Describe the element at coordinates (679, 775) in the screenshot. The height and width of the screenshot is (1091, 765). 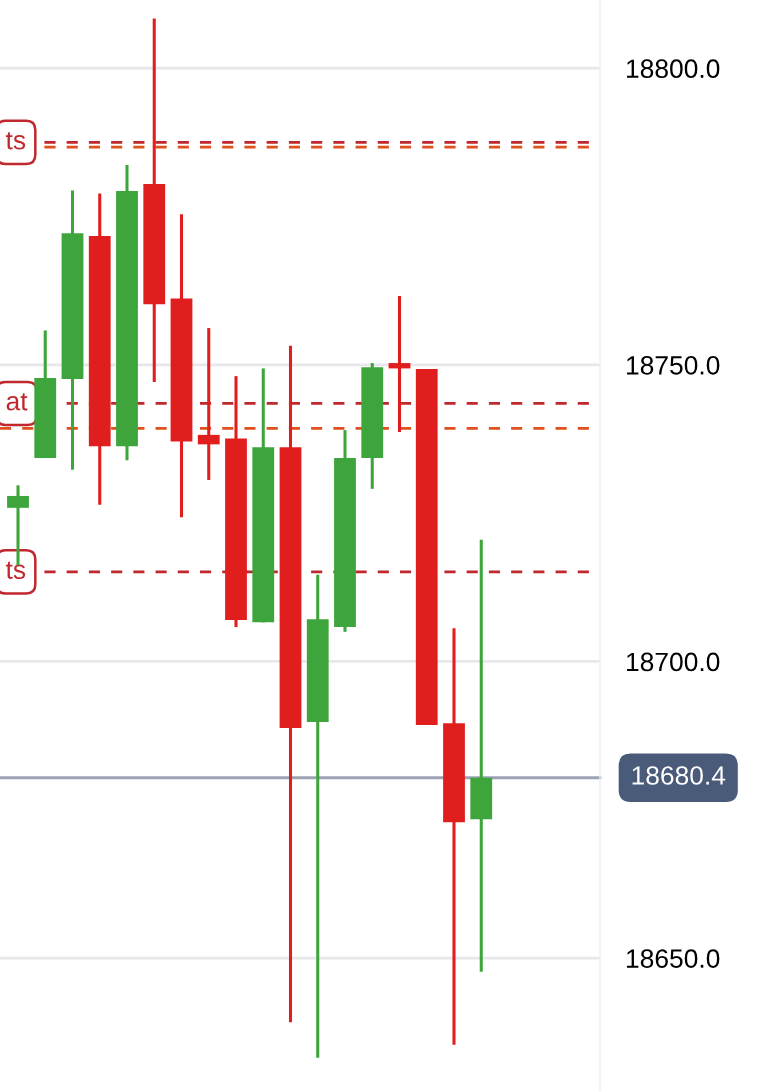
I see `ref-line-label: 18680.4` at that location.